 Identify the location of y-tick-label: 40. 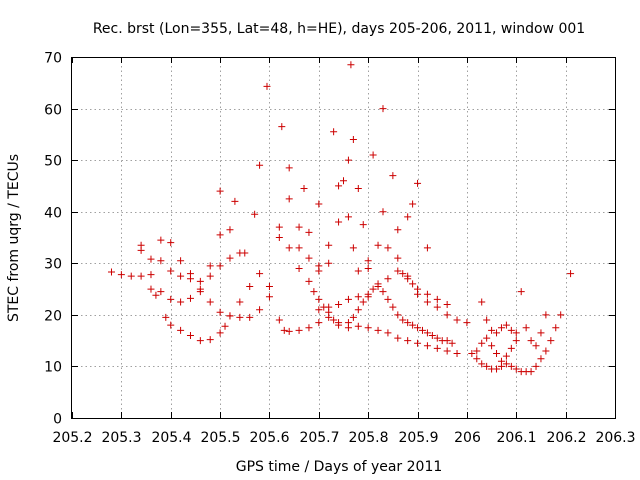
(53, 214).